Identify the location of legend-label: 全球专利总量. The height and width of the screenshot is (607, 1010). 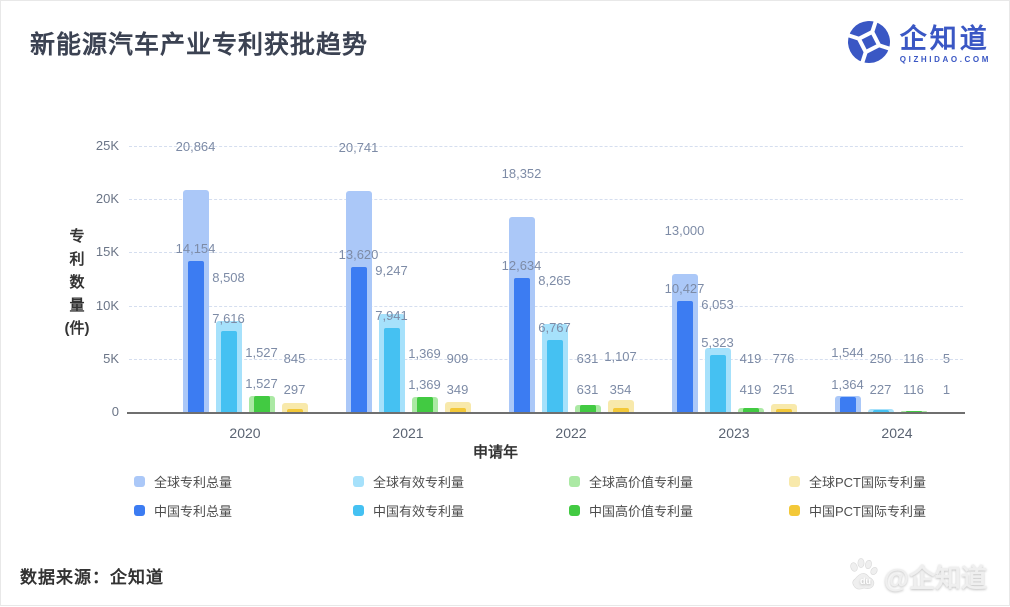
(193, 481).